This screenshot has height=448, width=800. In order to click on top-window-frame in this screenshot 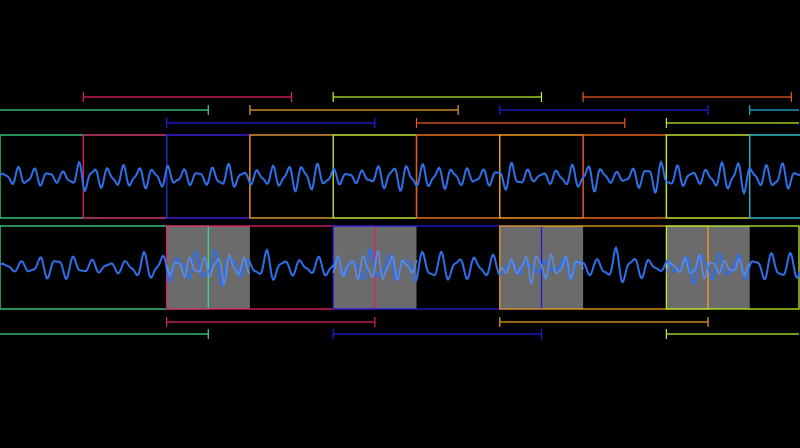, I will do `click(774, 176)`.